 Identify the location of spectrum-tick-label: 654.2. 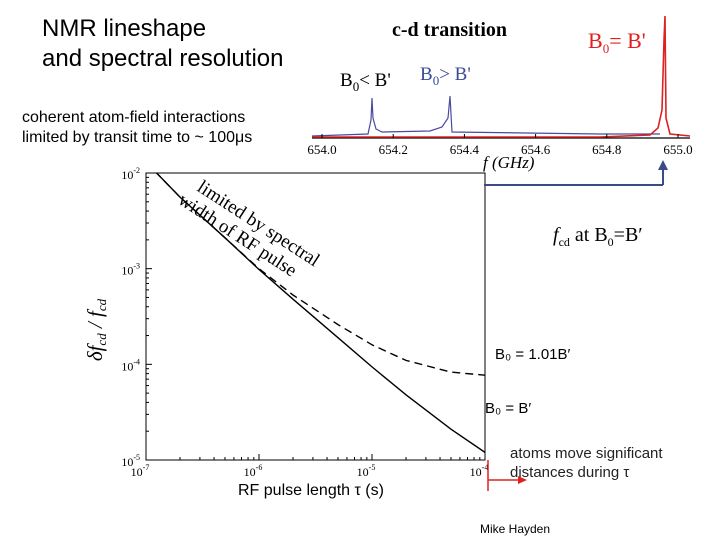
(393, 149).